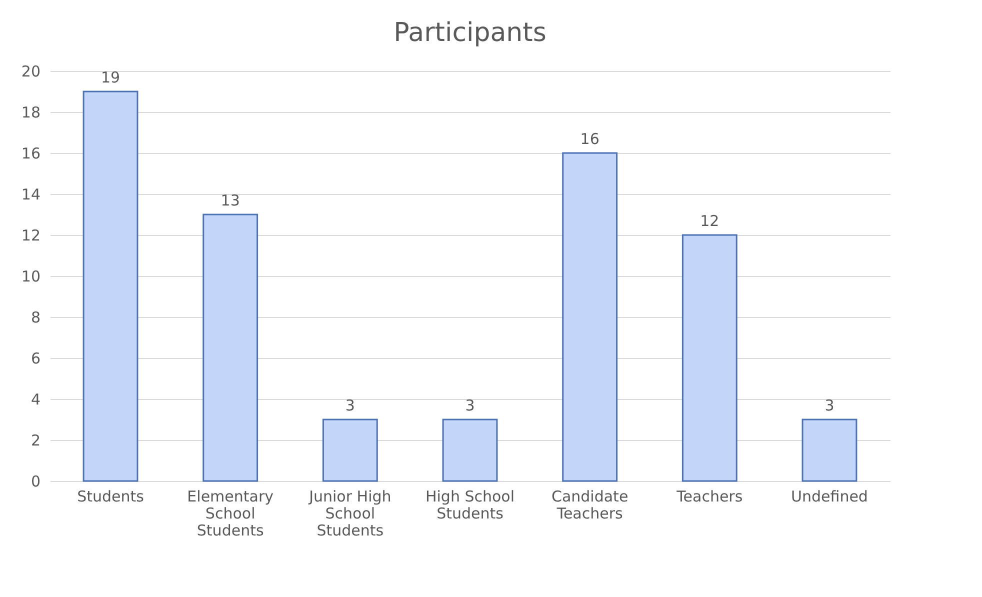 The image size is (982, 597). Describe the element at coordinates (590, 139) in the screenshot. I see `data-label: 16` at that location.